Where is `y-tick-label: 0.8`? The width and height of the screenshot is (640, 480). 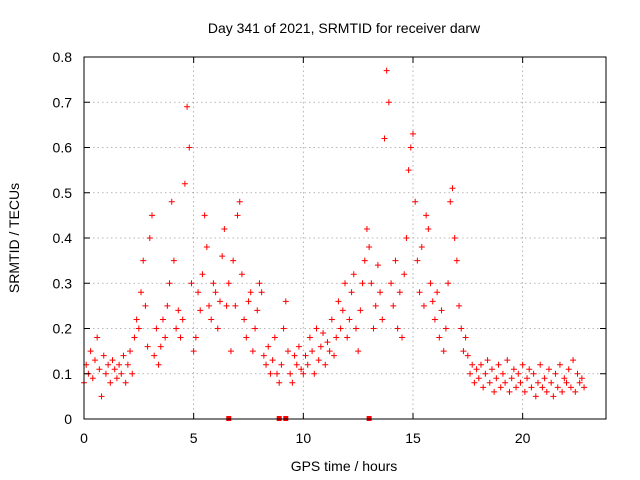
y-tick-label: 0.8 is located at coordinates (63, 57).